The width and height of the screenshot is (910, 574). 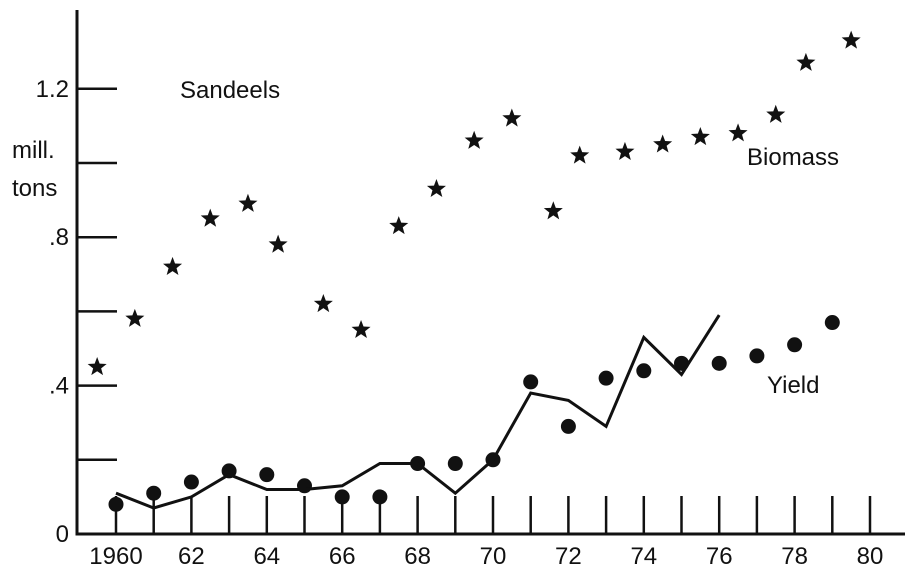 What do you see at coordinates (870, 556) in the screenshot?
I see `x-tick-label: 80` at bounding box center [870, 556].